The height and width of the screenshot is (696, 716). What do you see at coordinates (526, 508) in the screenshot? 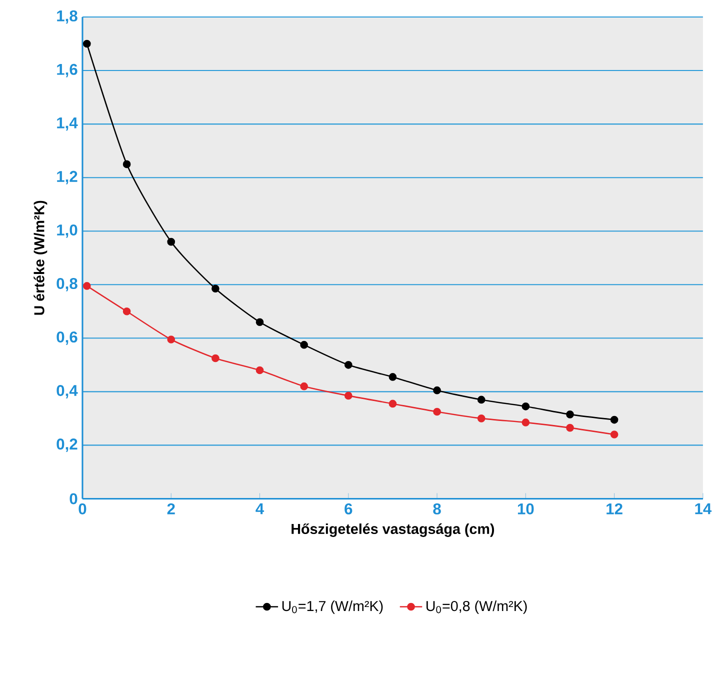
I see `x-tick-label: 10` at bounding box center [526, 508].